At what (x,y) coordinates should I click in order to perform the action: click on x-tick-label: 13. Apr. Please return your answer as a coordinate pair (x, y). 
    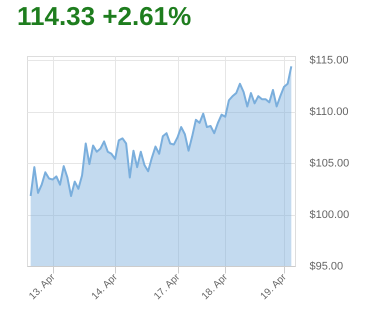
    Looking at the image, I should click on (42, 287).